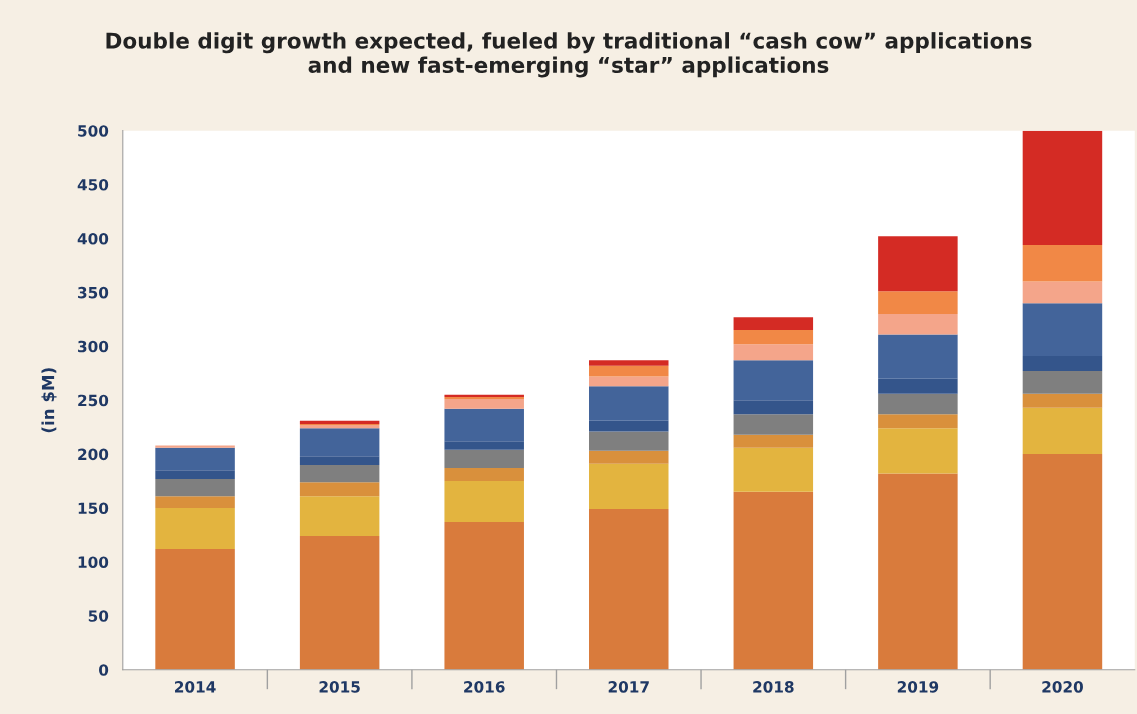 This screenshot has width=1137, height=714. I want to click on y-tick-label: 50, so click(98, 616).